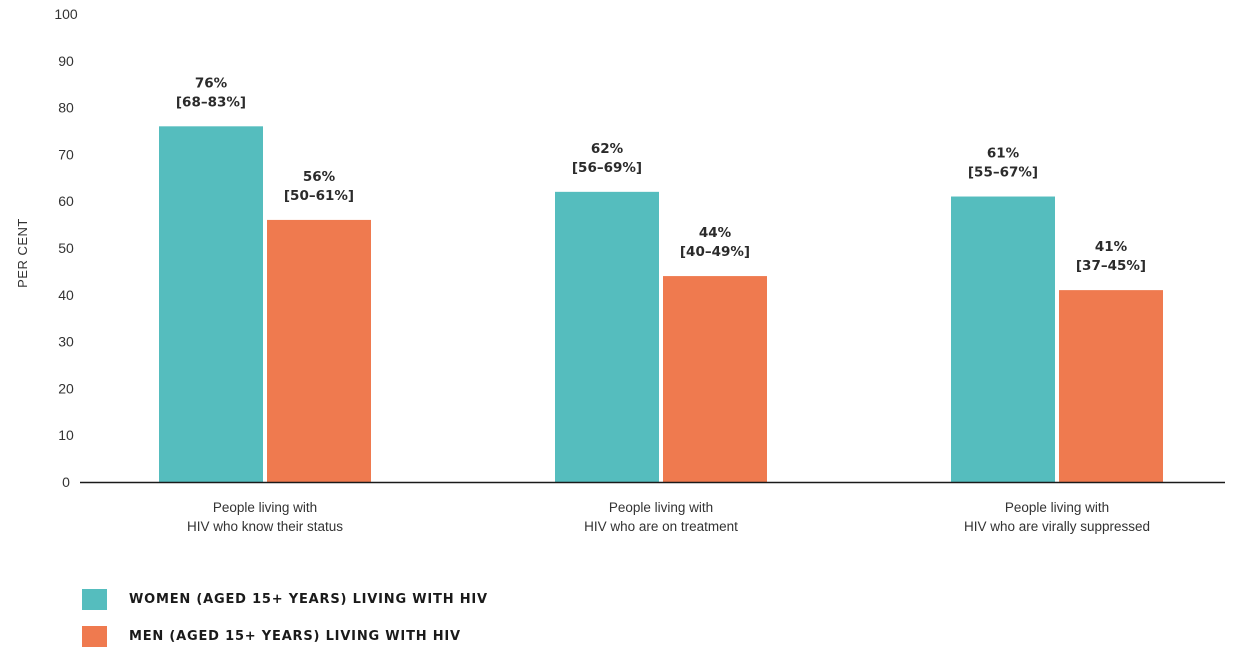 The height and width of the screenshot is (662, 1240). What do you see at coordinates (1057, 507) in the screenshot?
I see `category-label-3-line-1: People living with` at bounding box center [1057, 507].